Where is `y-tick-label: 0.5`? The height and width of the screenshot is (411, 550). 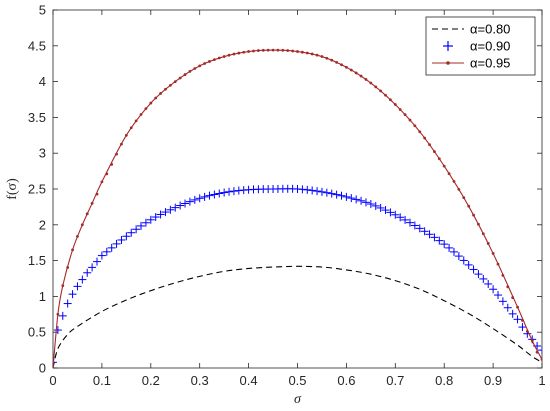
y-tick-label: 0.5 is located at coordinates (37, 332).